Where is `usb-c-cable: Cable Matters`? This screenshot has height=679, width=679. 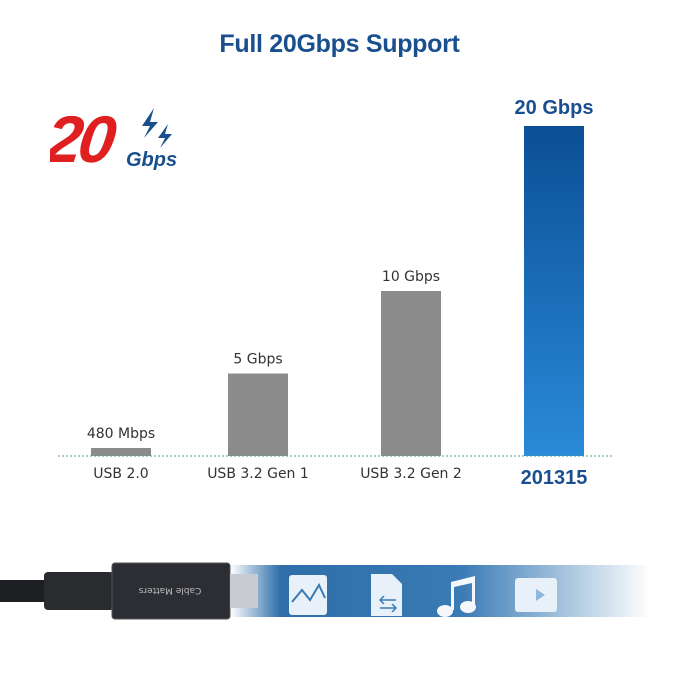
usb-c-cable: Cable Matters is located at coordinates (325, 591).